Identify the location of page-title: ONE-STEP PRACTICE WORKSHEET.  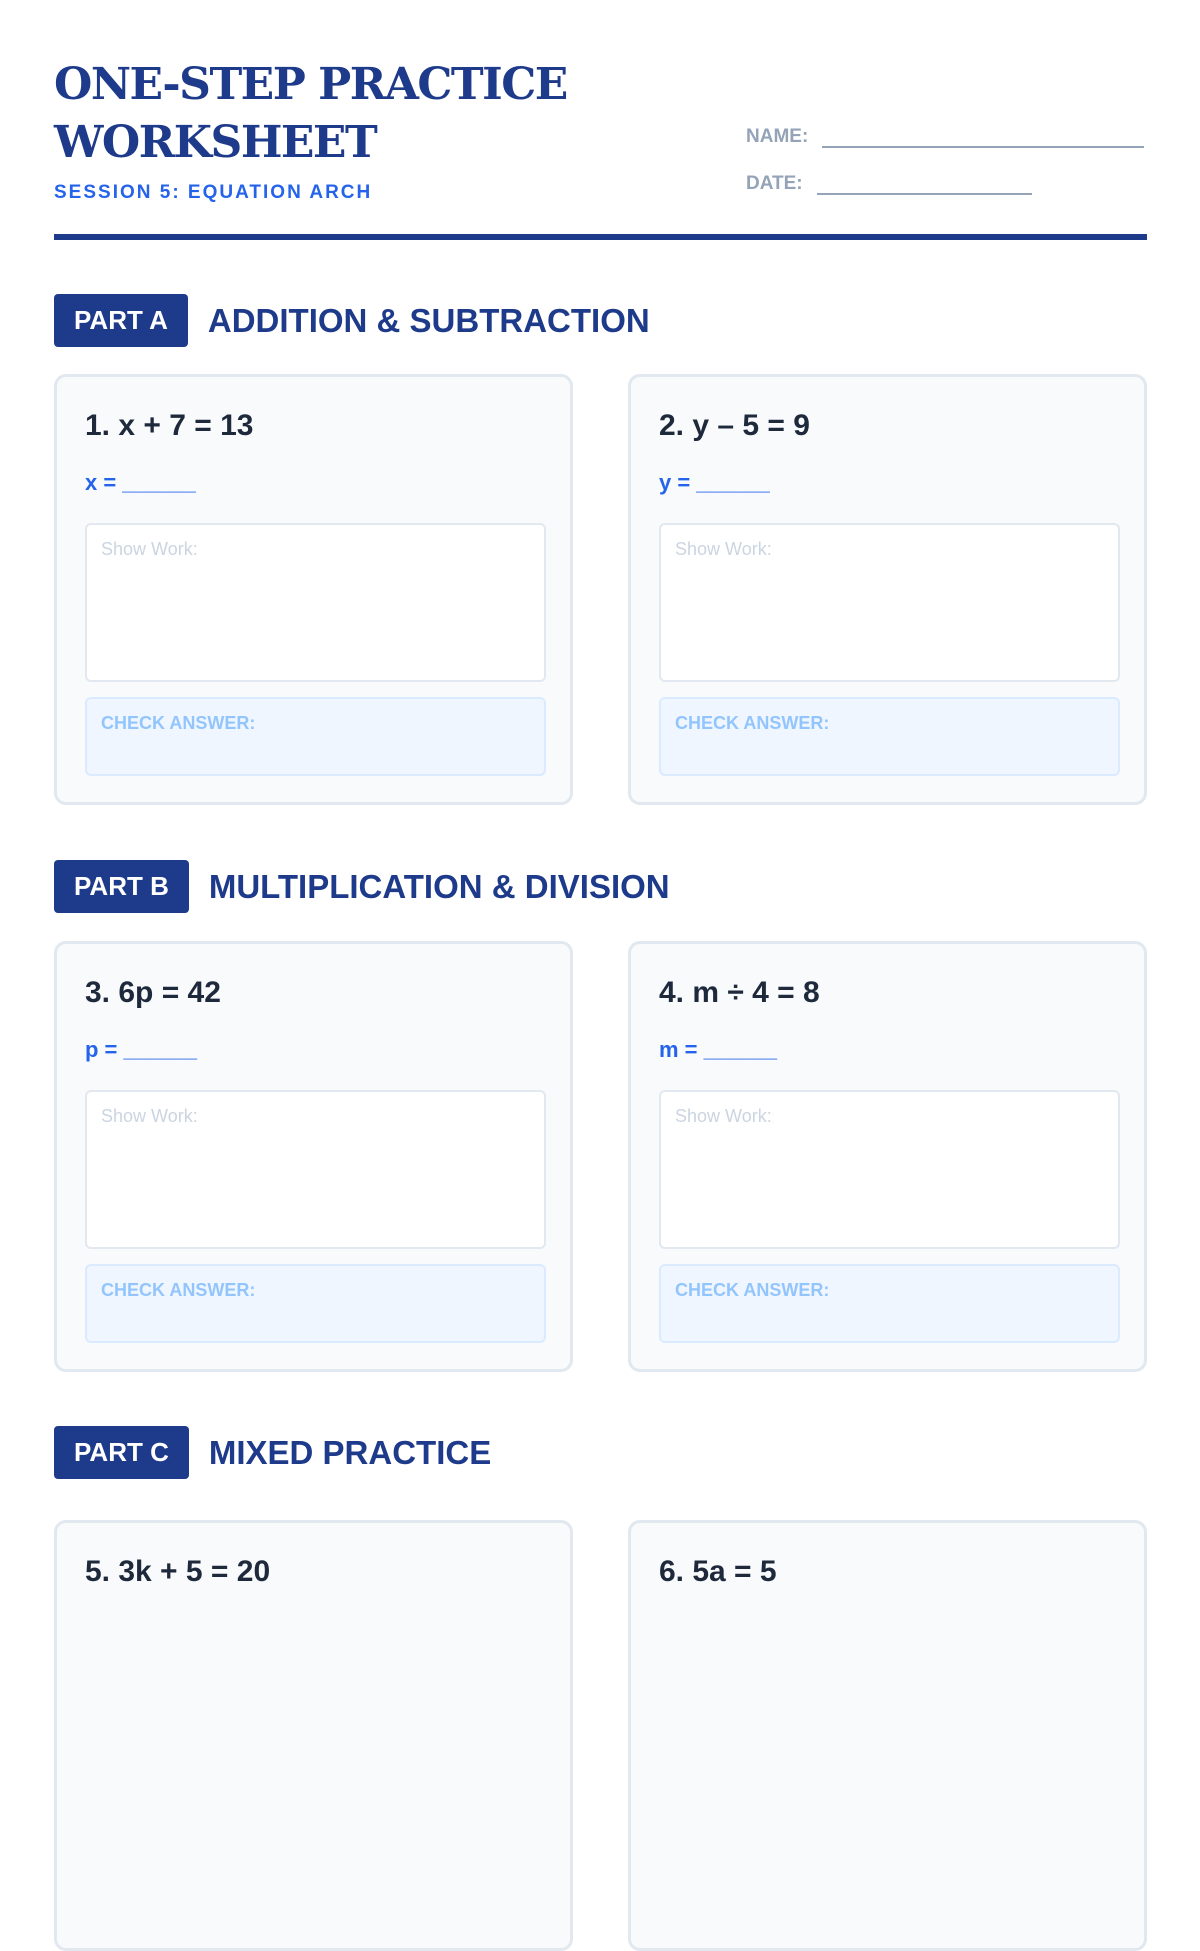
(311, 113).